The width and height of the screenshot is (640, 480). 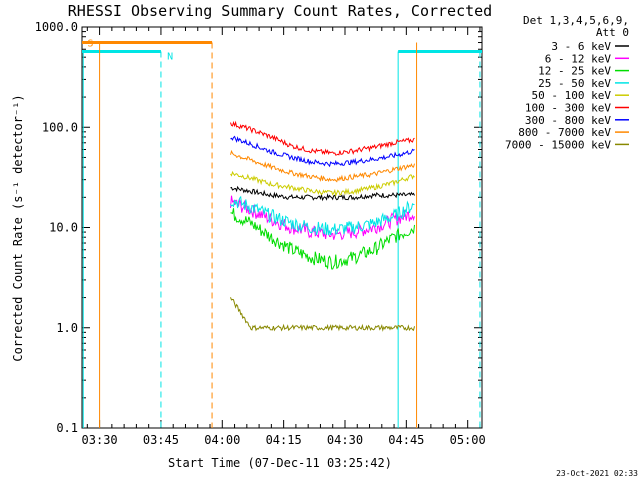 What do you see at coordinates (63, 228) in the screenshot?
I see `y-tick-label: 10.0` at bounding box center [63, 228].